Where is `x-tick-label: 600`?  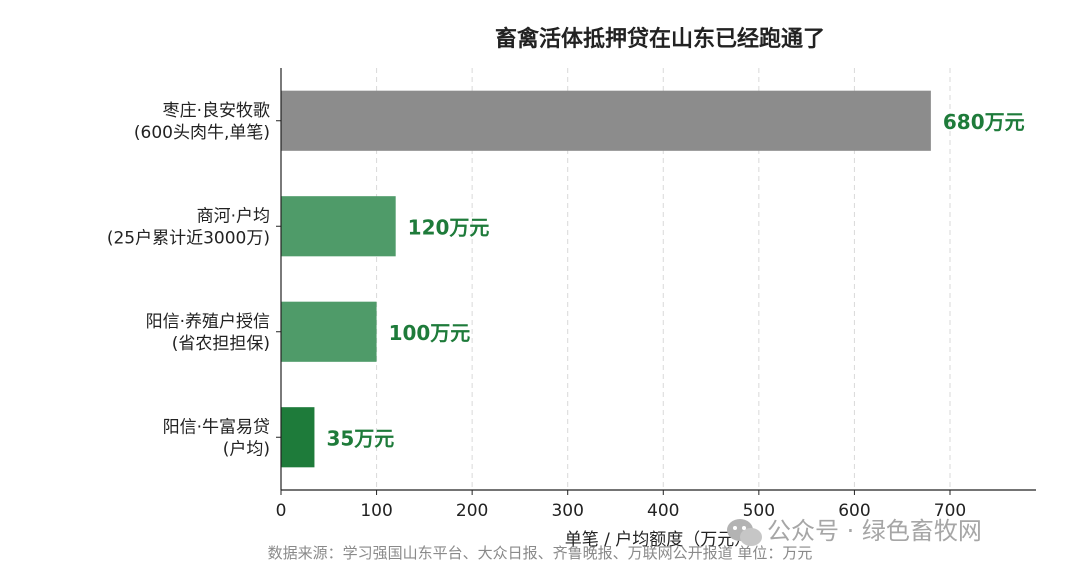
x-tick-label: 600 is located at coordinates (854, 511).